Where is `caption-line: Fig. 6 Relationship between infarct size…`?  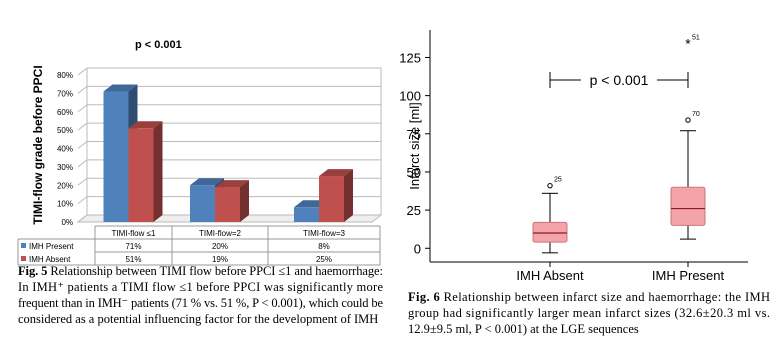
caption-line: Fig. 6 Relationship between infarct size… is located at coordinates (589, 297).